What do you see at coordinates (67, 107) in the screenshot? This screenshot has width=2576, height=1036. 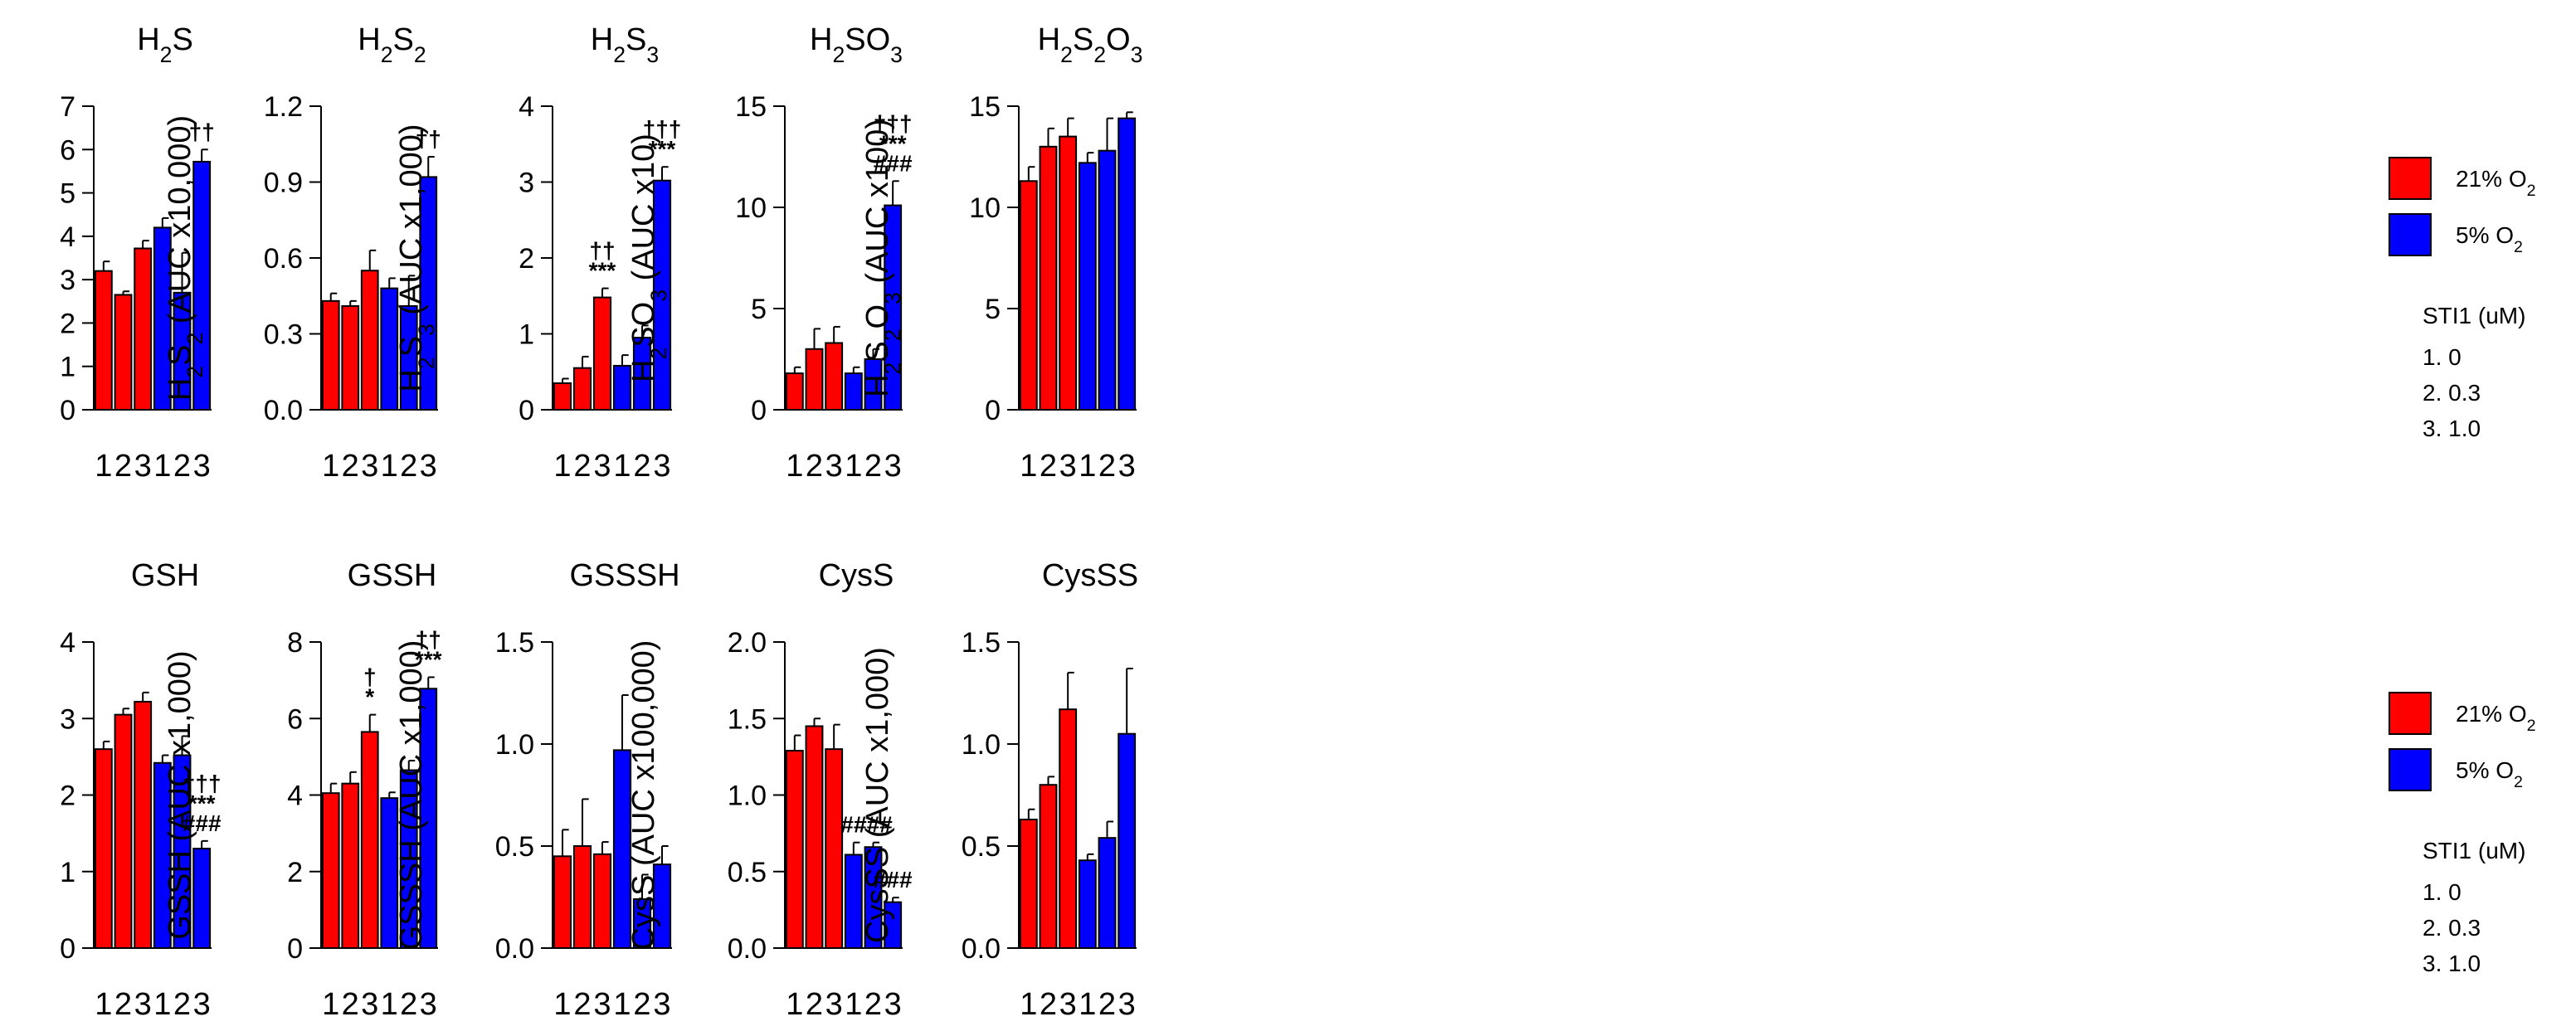 I see `y-tick-label: 7` at bounding box center [67, 107].